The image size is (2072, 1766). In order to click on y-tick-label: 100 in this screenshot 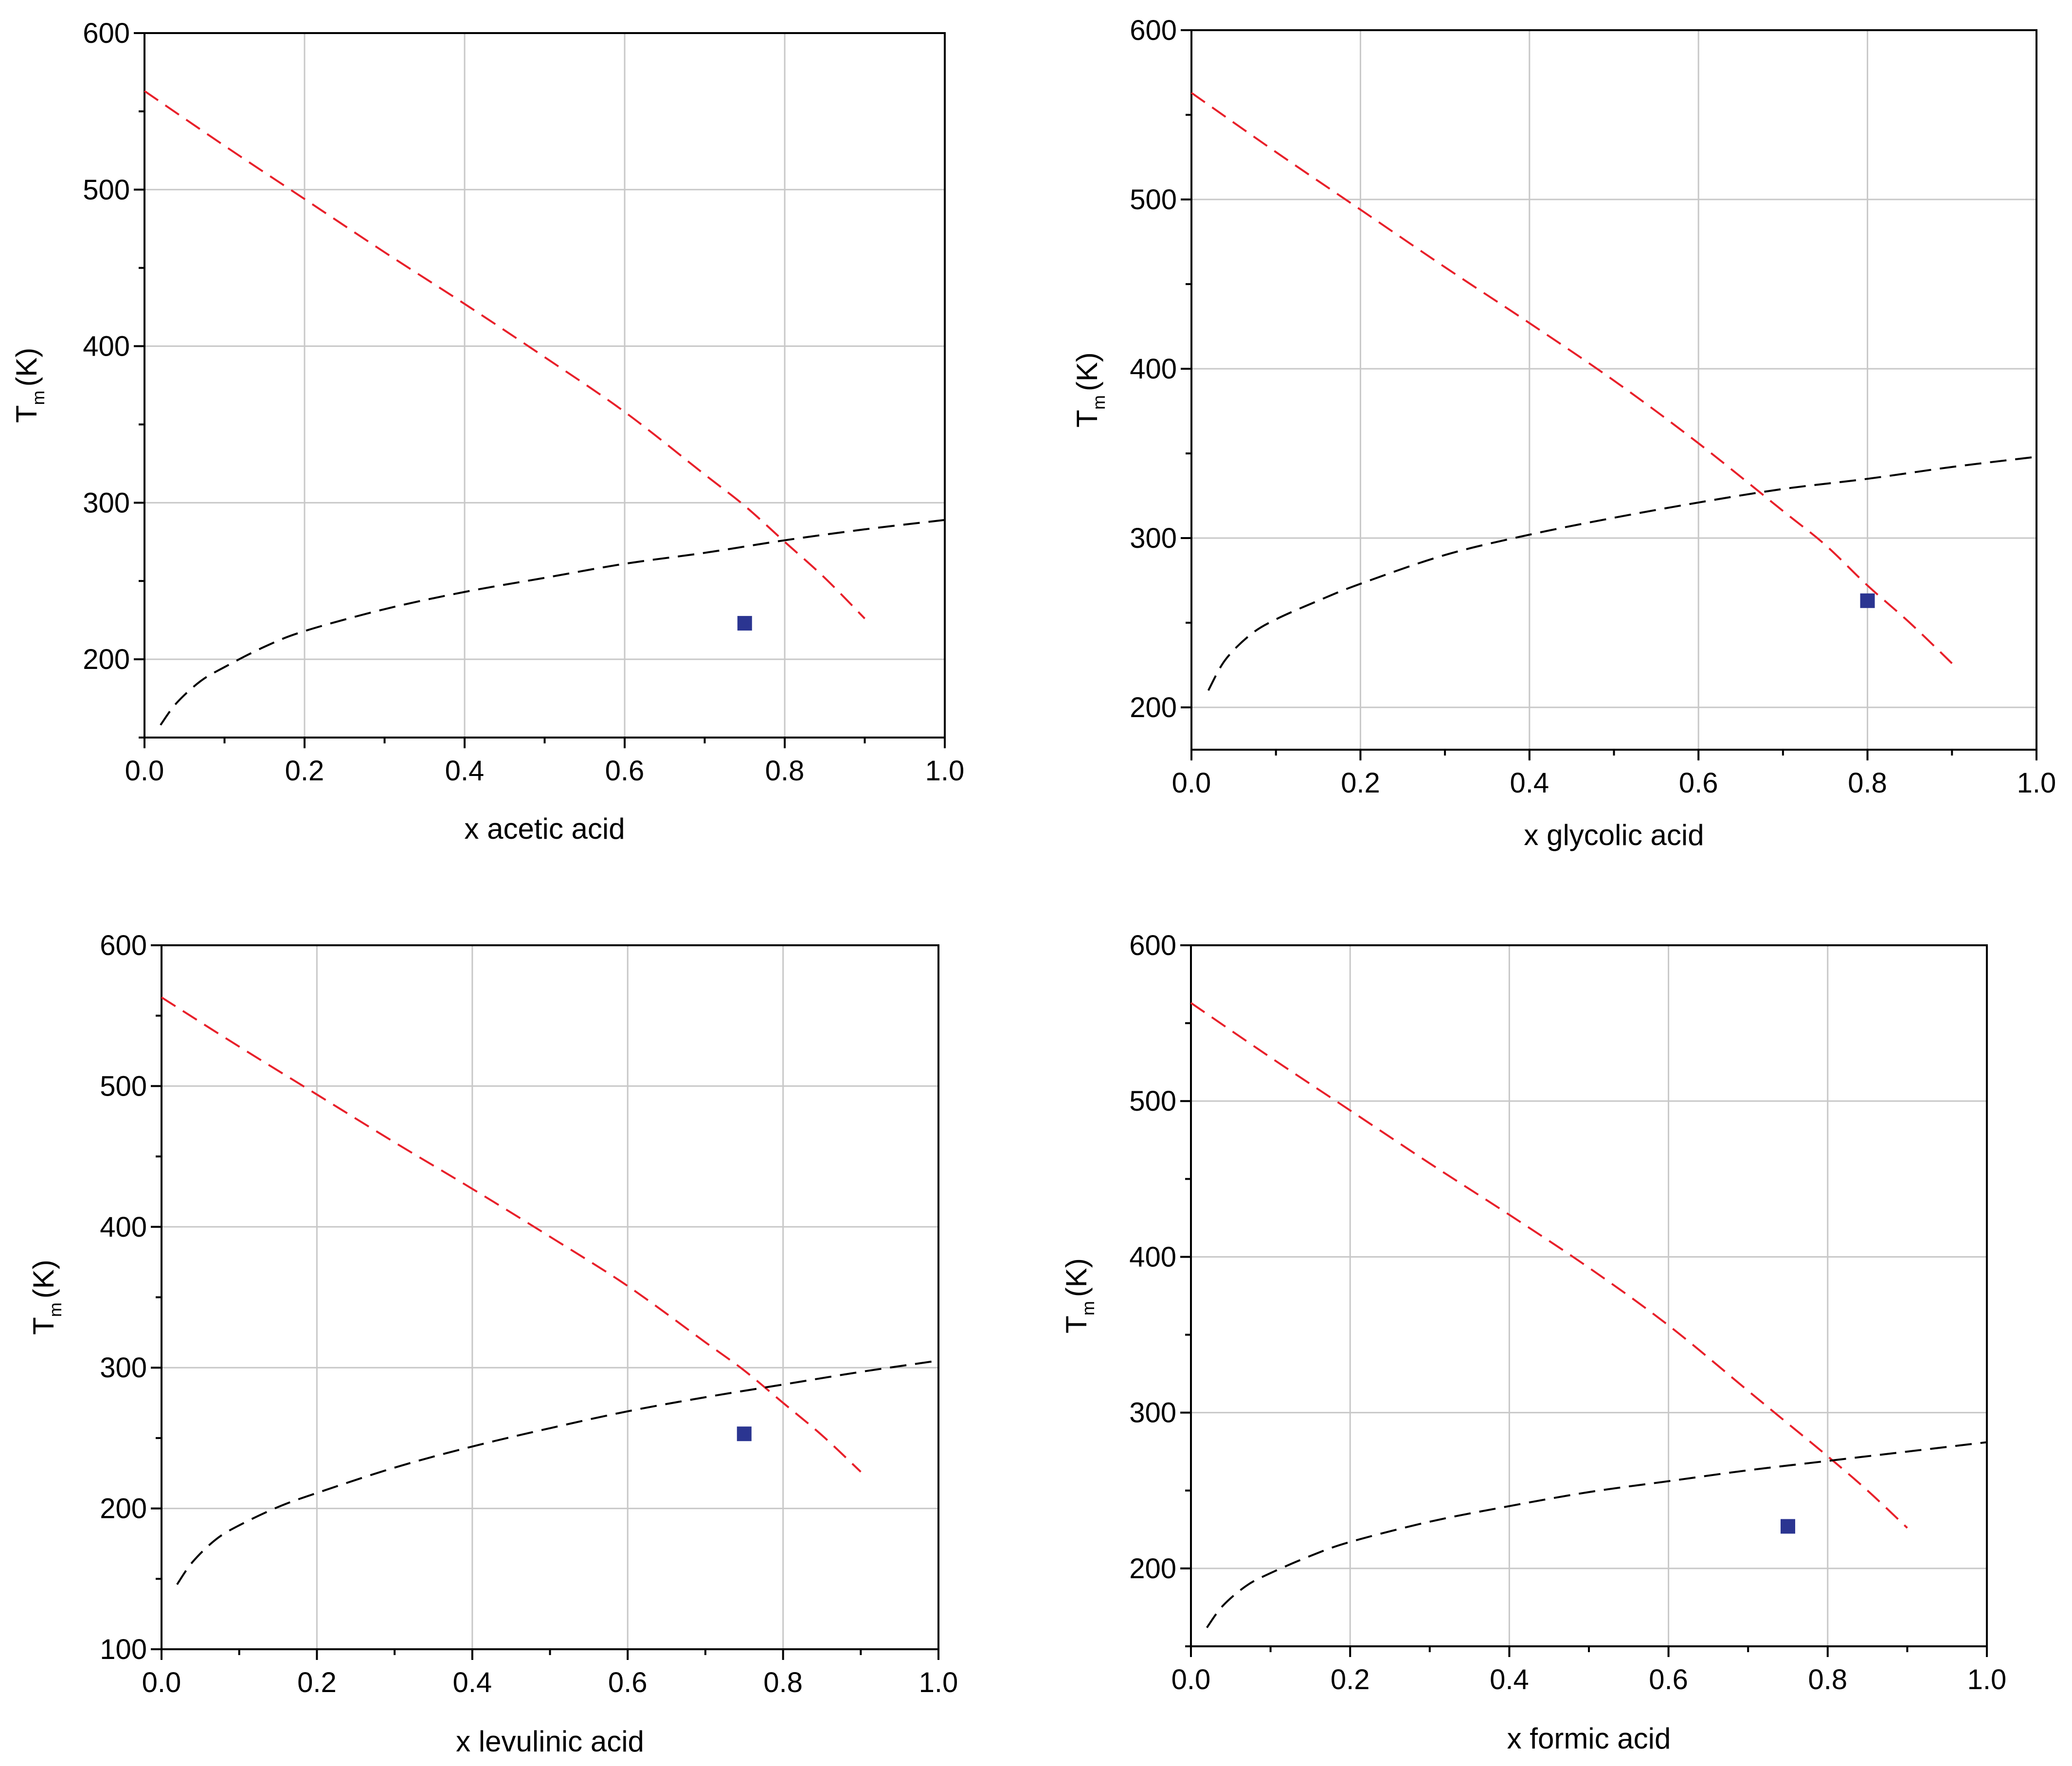, I will do `click(123, 1650)`.